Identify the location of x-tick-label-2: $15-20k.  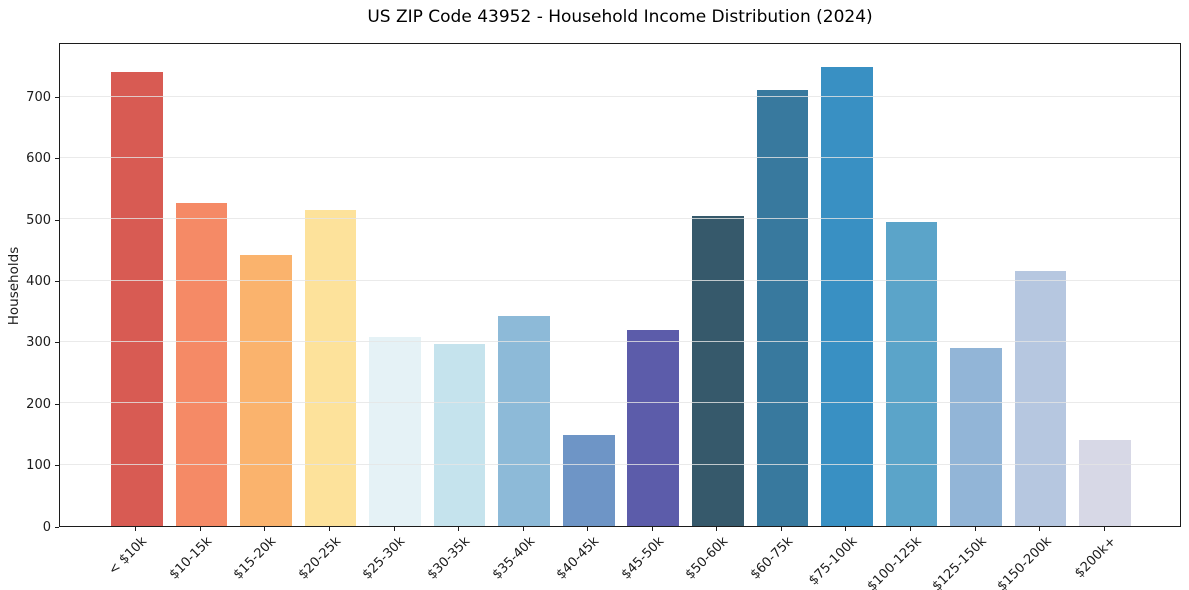
(255, 558).